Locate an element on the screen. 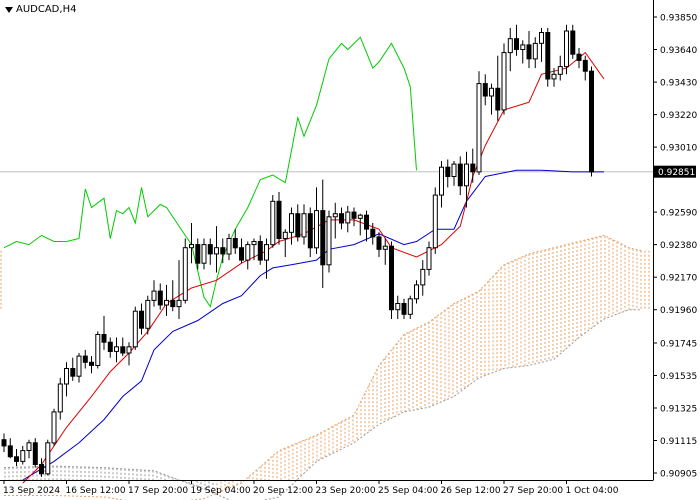 The height and width of the screenshot is (500, 700). y-tick-label: 0.93850 is located at coordinates (678, 19).